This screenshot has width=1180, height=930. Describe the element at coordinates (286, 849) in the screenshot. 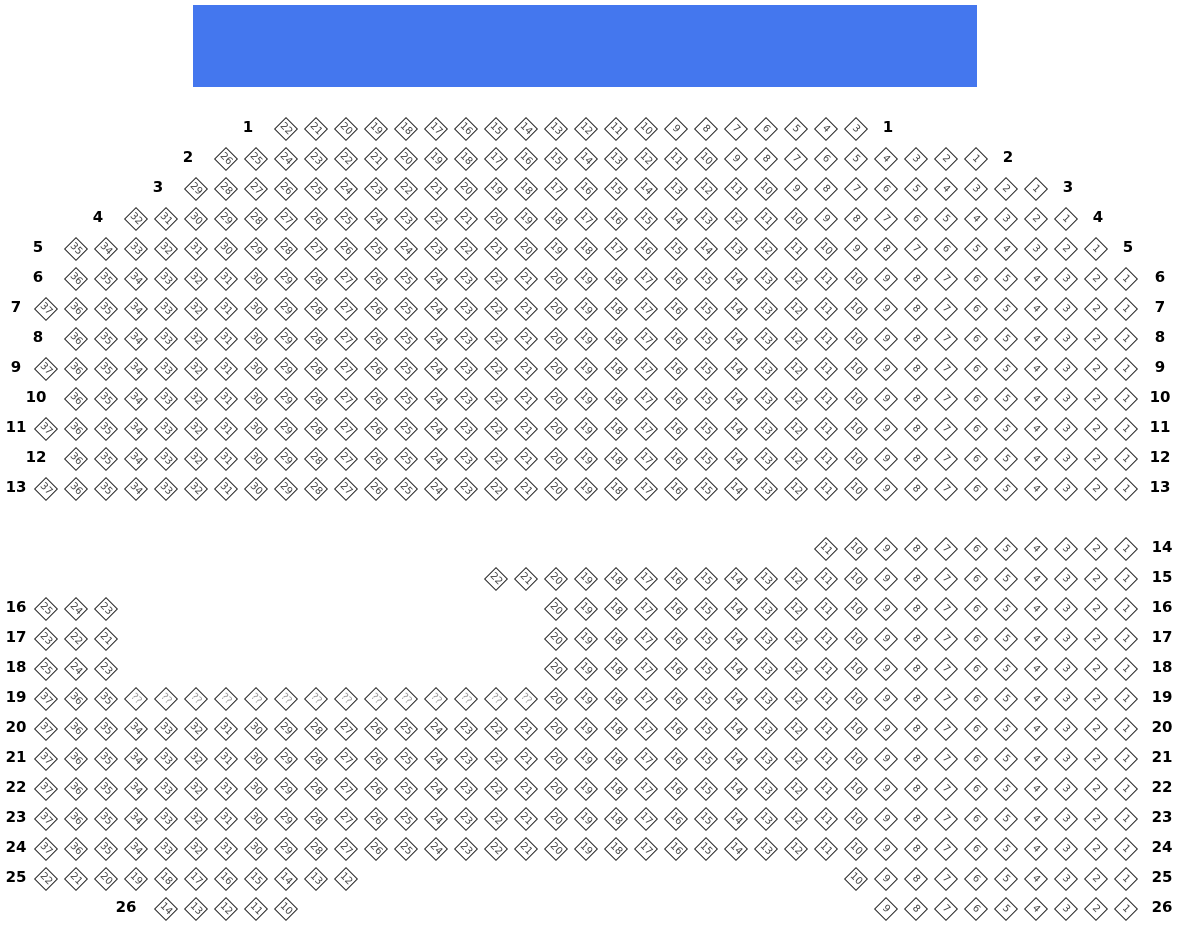

I see `seat: 29` at that location.